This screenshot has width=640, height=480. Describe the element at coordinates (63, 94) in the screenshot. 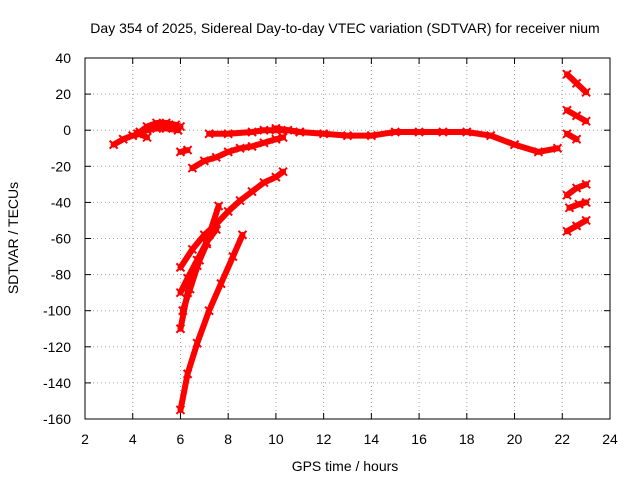

I see `y-tick-label: 20` at that location.